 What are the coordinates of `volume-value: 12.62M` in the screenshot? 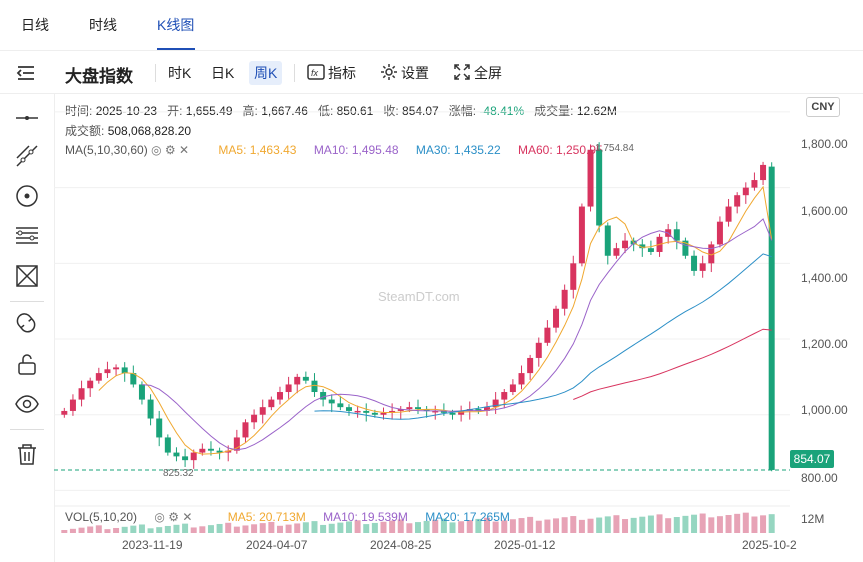 It's located at (596, 111).